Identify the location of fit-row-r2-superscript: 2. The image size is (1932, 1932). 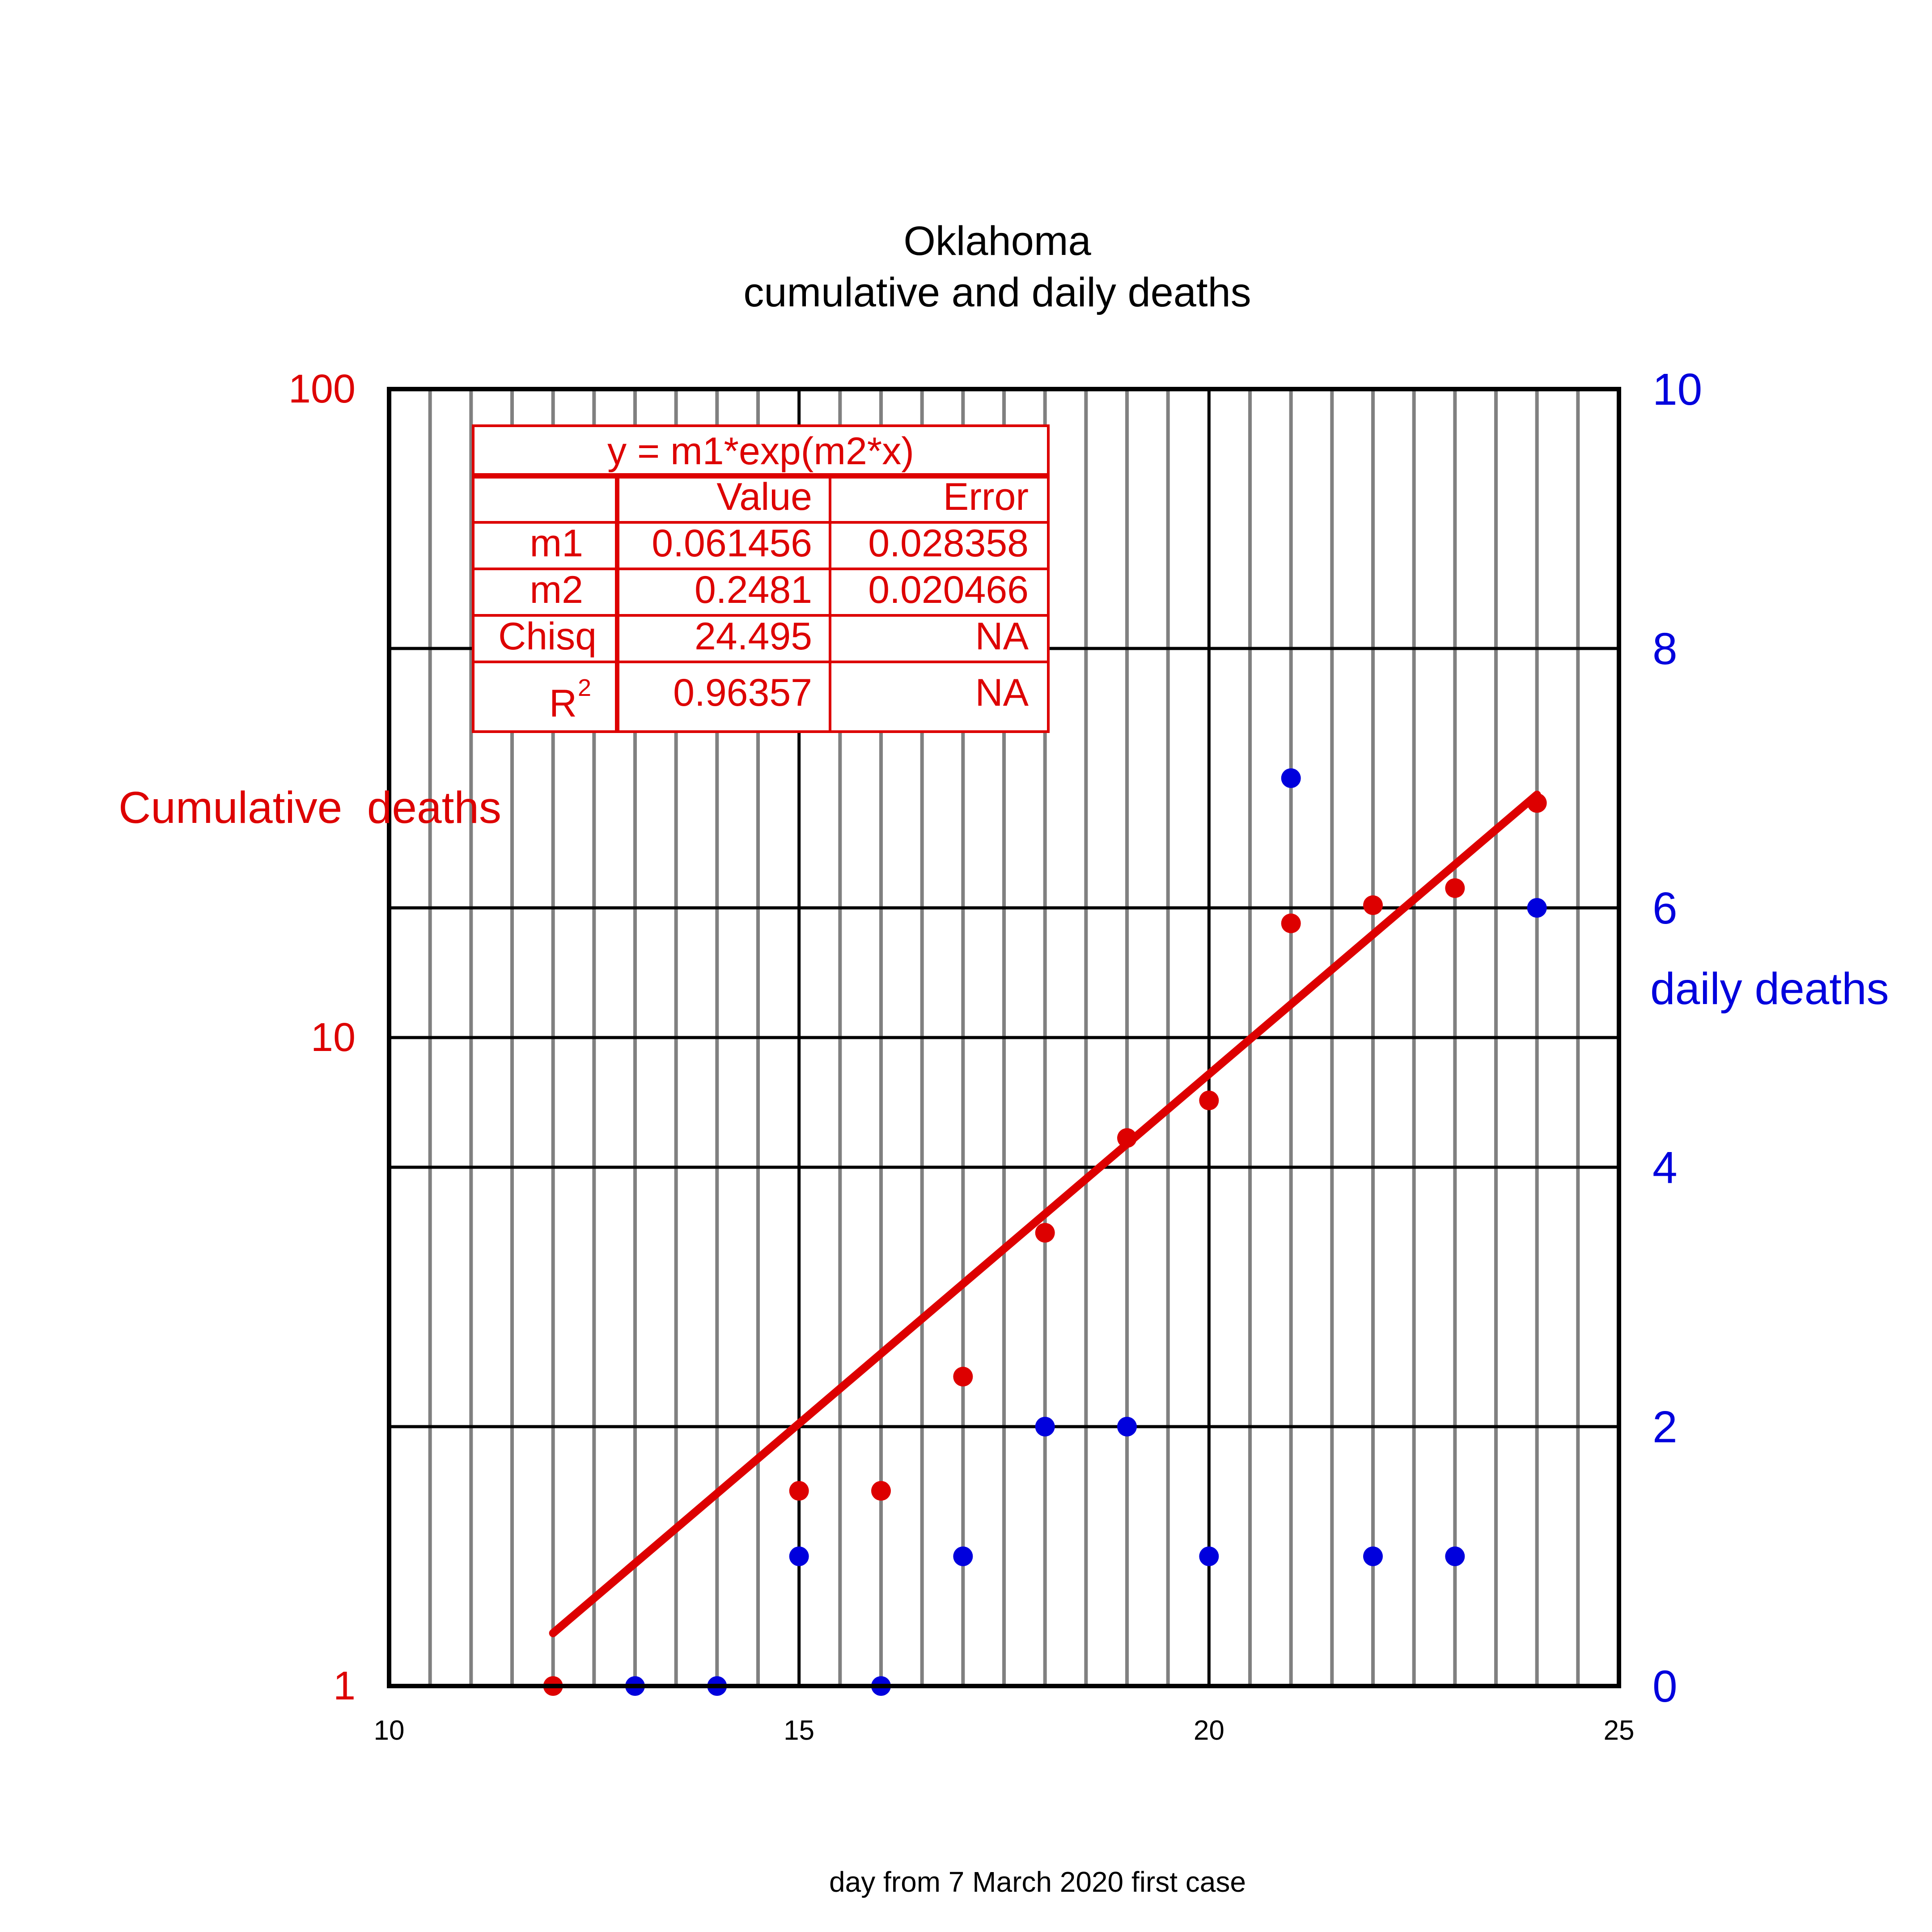
(584, 687).